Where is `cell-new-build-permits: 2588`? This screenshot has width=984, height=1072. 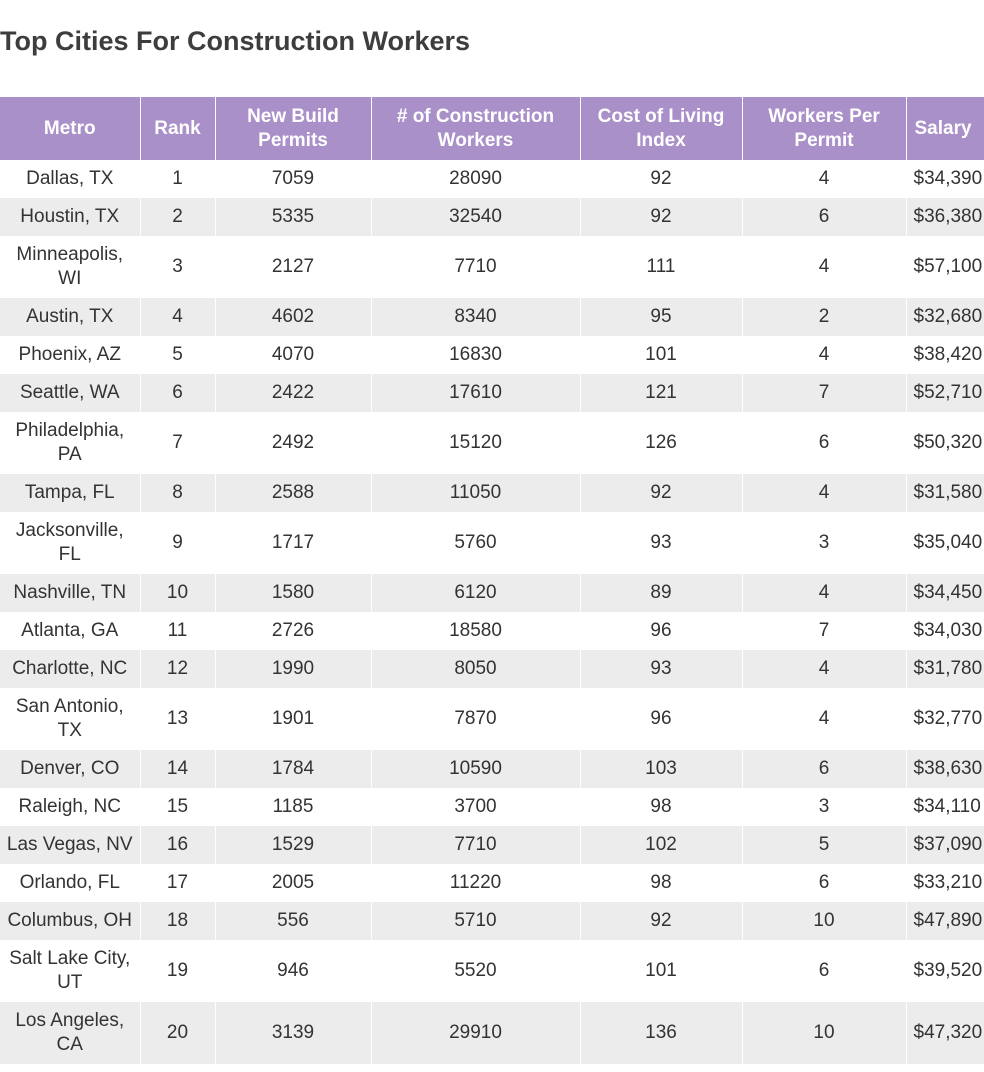 cell-new-build-permits: 2588 is located at coordinates (293, 493).